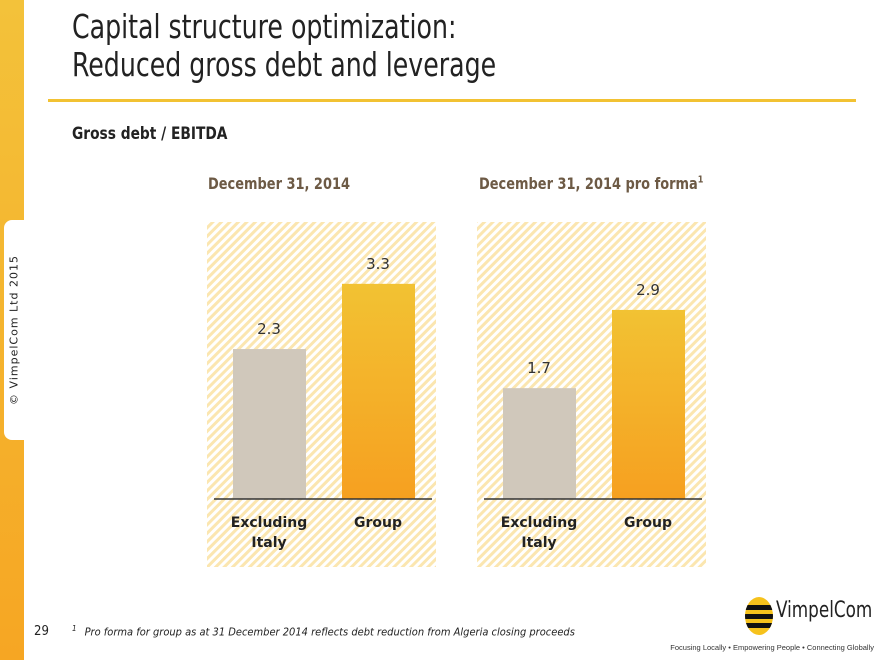 The width and height of the screenshot is (880, 660). I want to click on data-label: 2.3, so click(269, 329).